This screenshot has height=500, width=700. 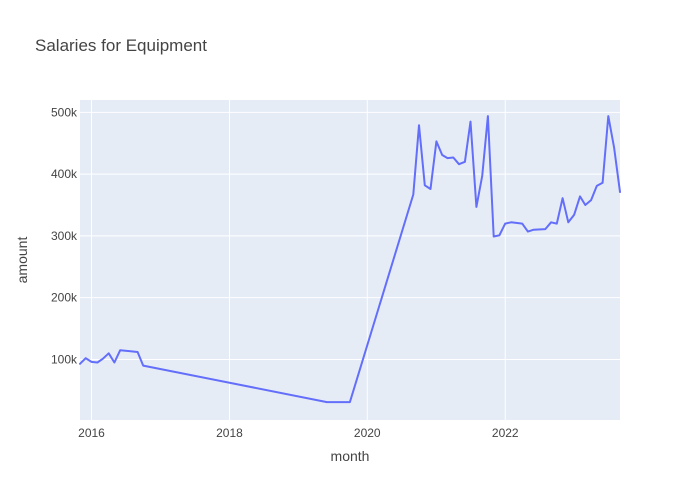 I want to click on y-axis-ticks: 100k 200k 300k 400k 500k, so click(x=64, y=235).